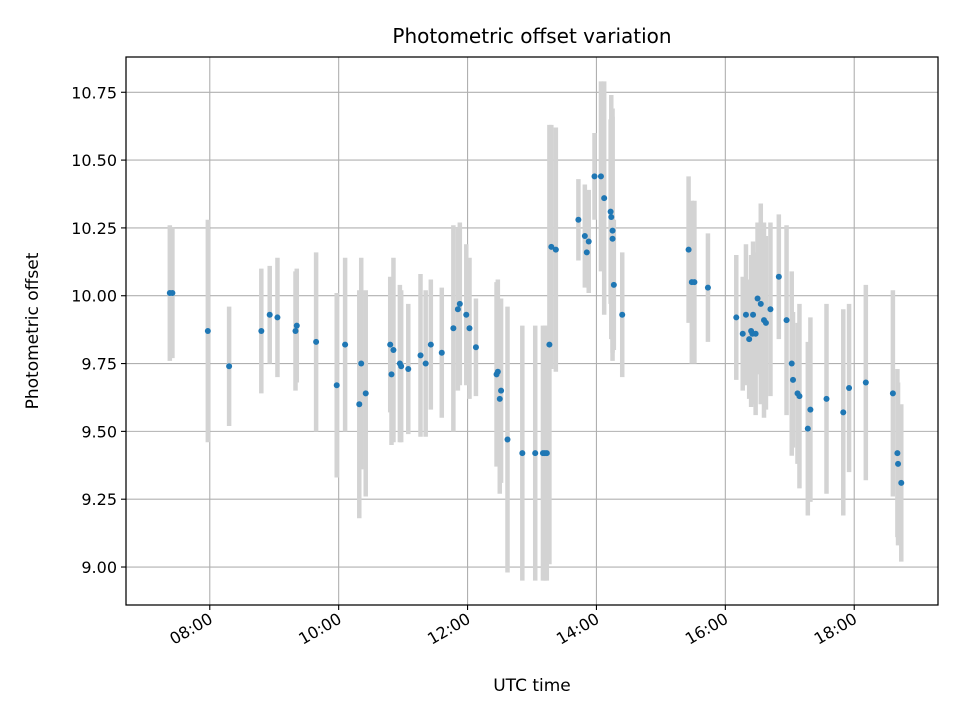  Describe the element at coordinates (532, 686) in the screenshot. I see `x-axis-title: UTC time` at that location.